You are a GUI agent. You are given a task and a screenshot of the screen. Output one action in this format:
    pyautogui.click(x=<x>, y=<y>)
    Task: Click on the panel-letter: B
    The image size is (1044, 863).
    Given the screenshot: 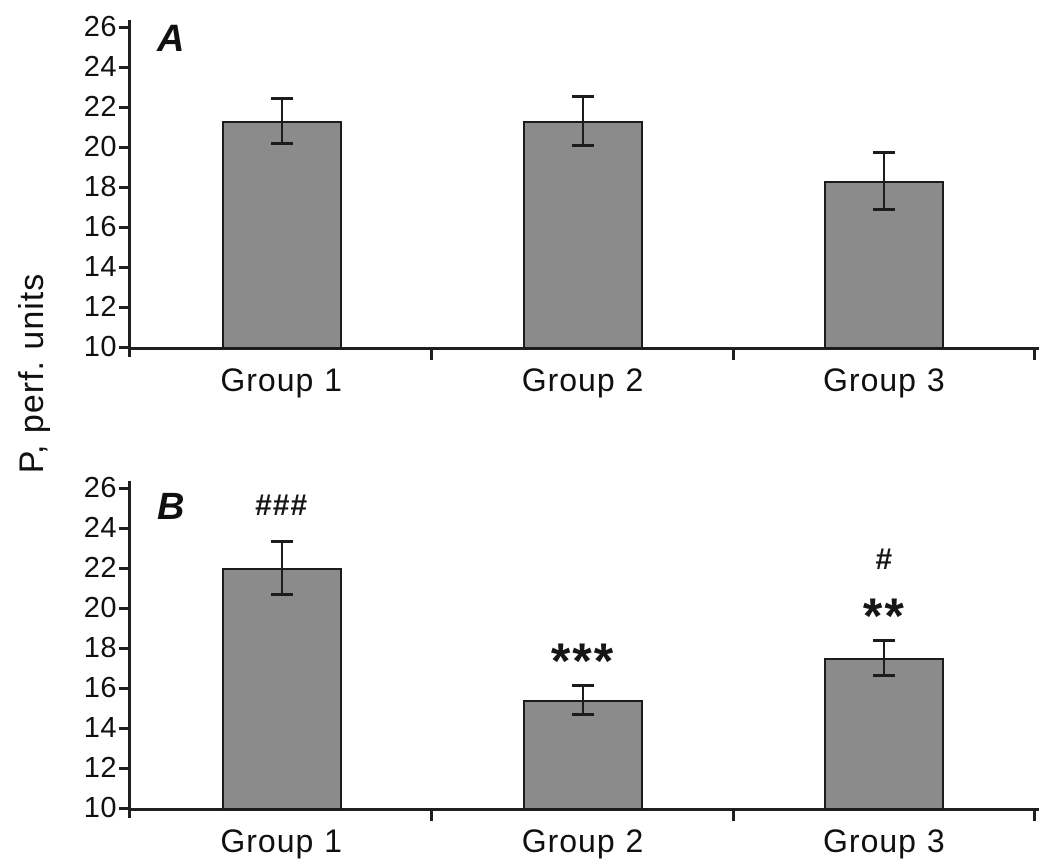 What is the action you would take?
    pyautogui.click(x=171, y=507)
    